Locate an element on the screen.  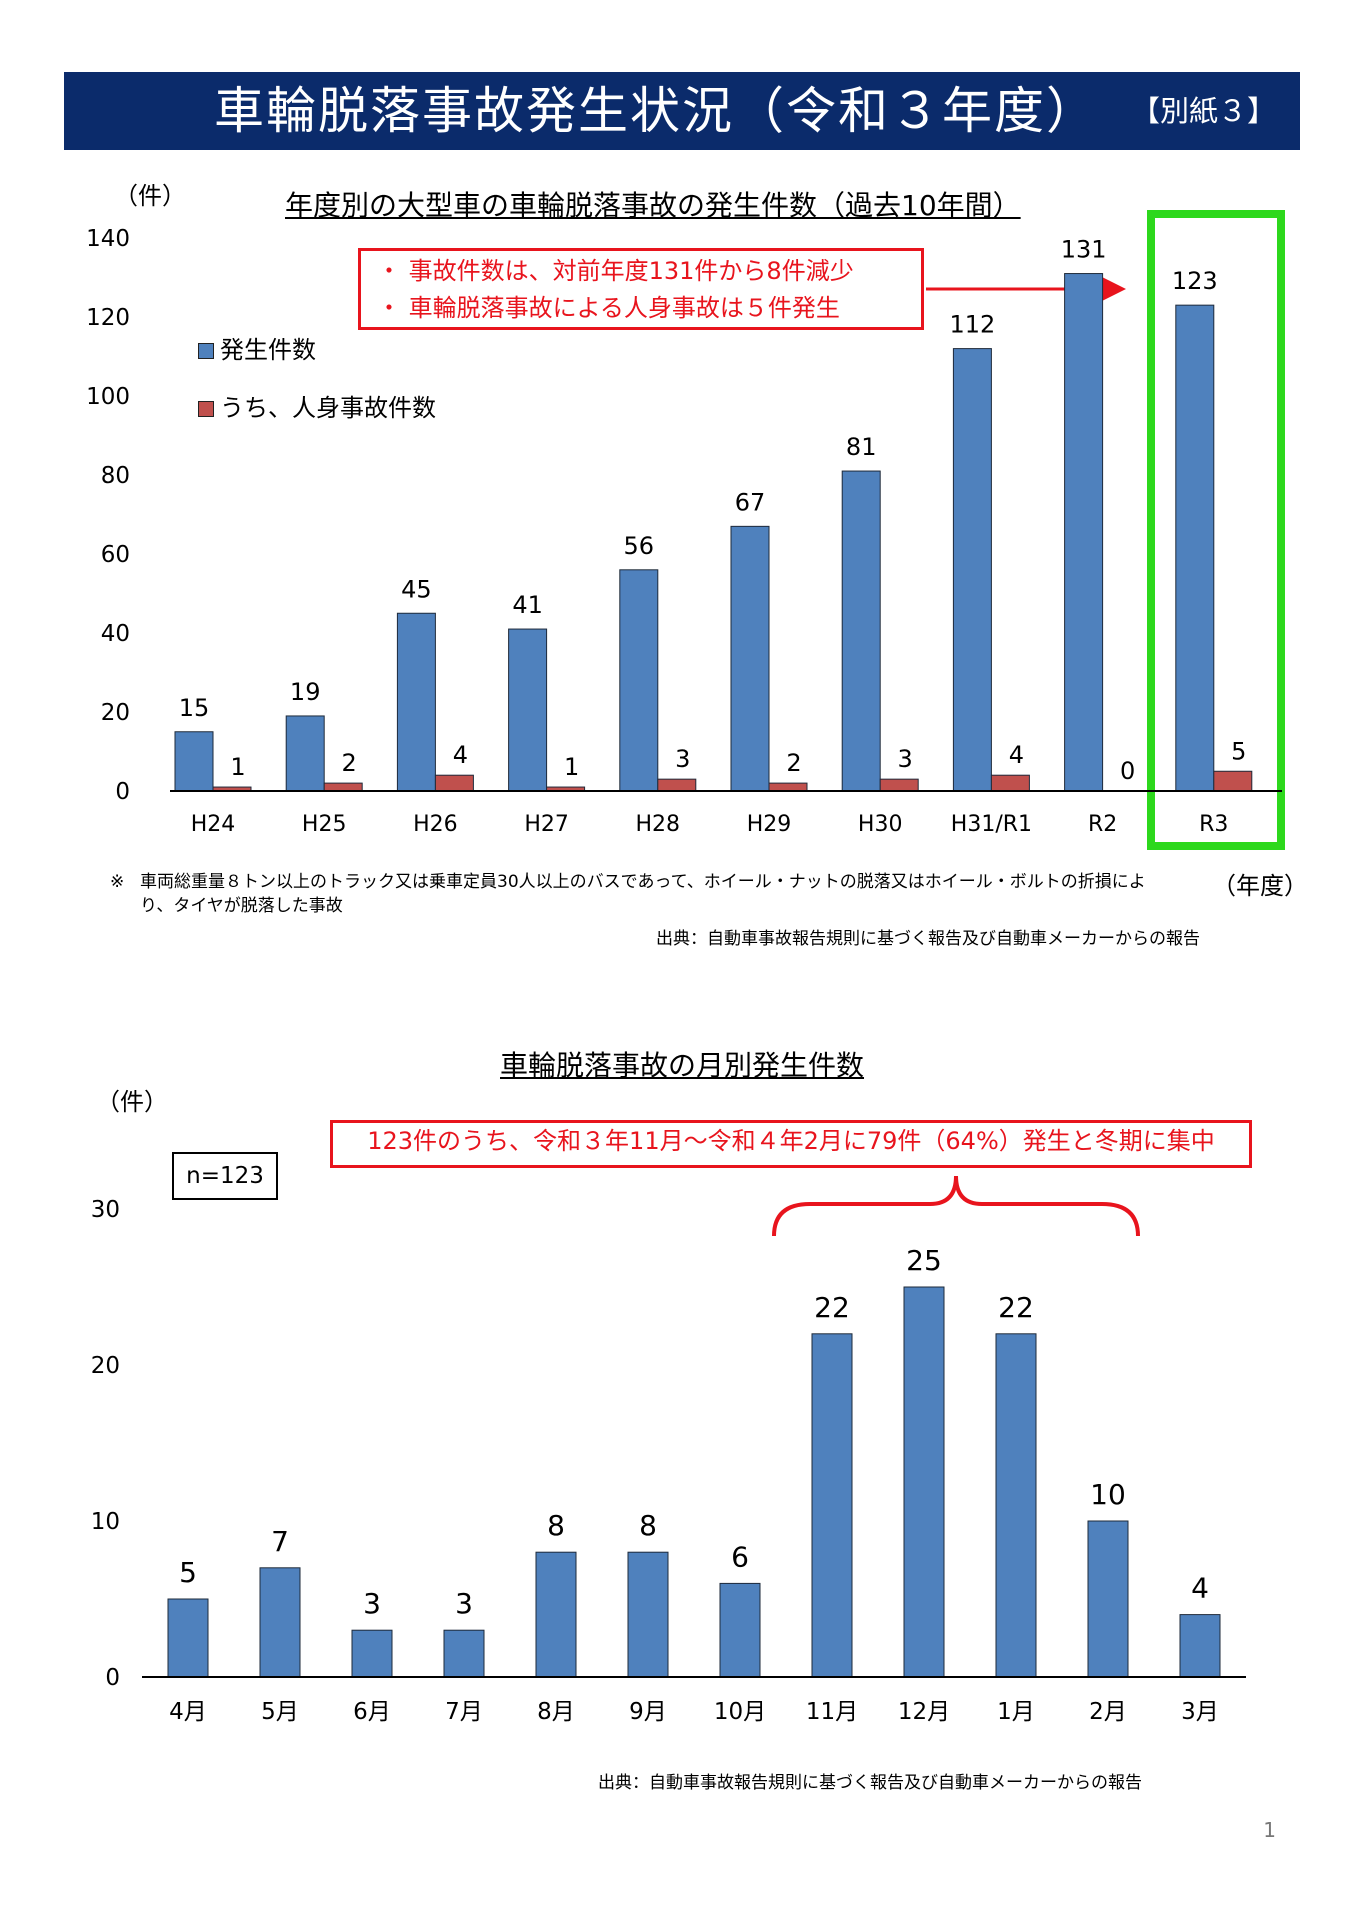
x-tick-label: 5月 is located at coordinates (280, 1712).